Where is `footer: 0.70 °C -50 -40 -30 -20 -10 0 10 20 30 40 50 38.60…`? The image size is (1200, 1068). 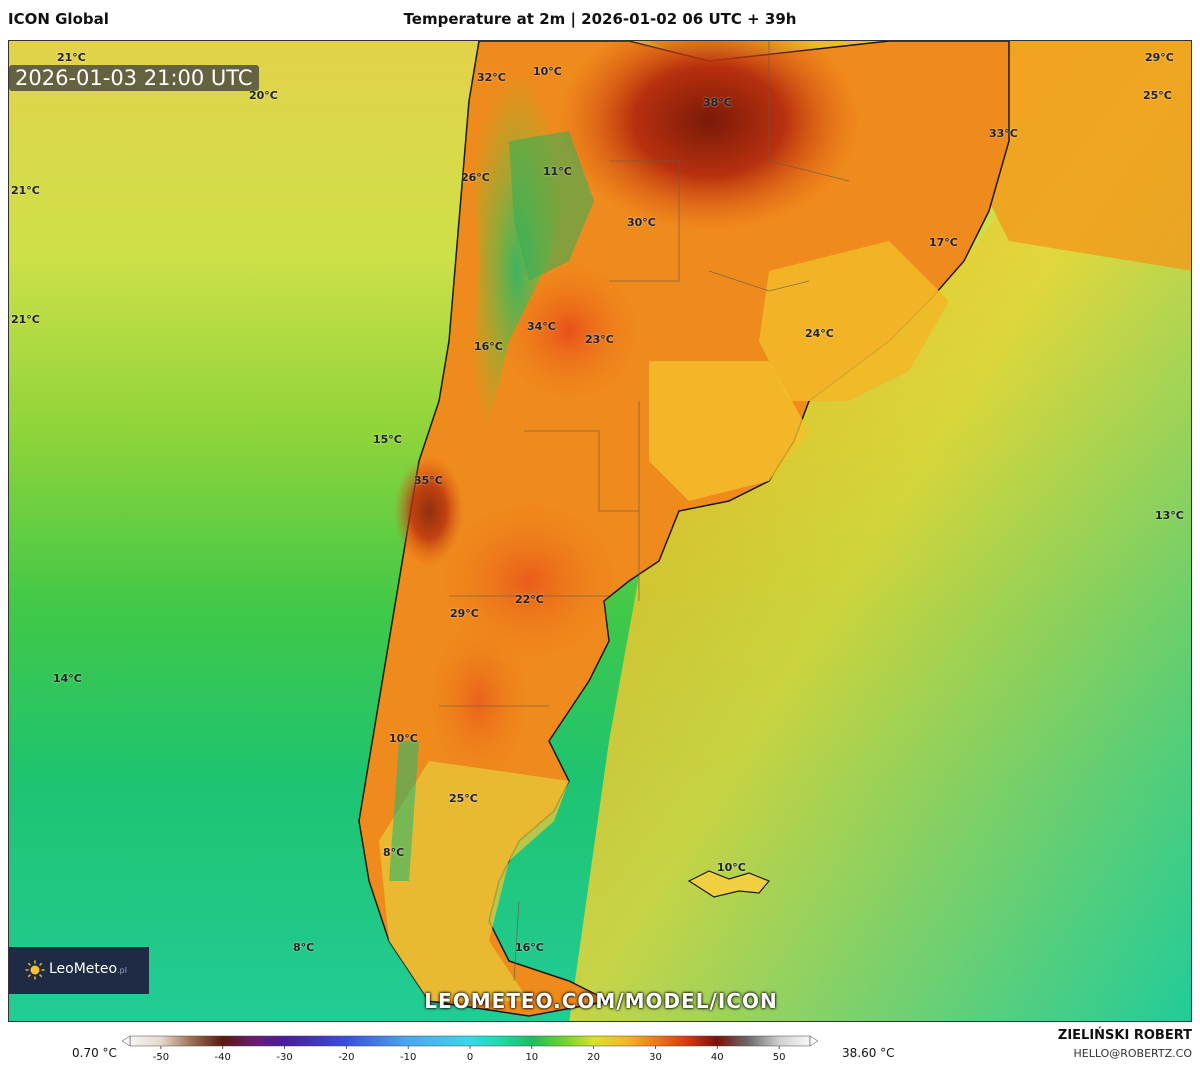
footer: 0.70 °C -50 -40 -30 -20 -10 0 10 20 30 40 50 38.60… is located at coordinates (600, 1044).